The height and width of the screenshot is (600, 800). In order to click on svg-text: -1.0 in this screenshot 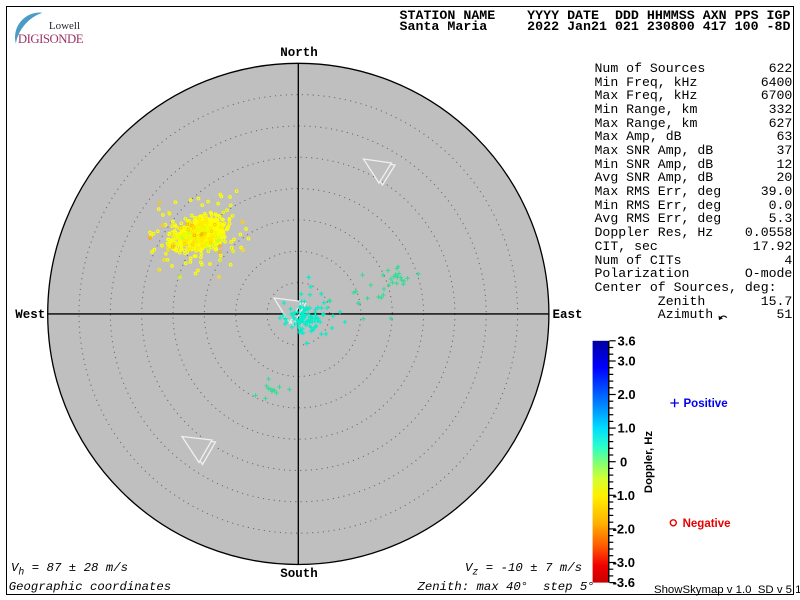, I will do `click(624, 495)`.